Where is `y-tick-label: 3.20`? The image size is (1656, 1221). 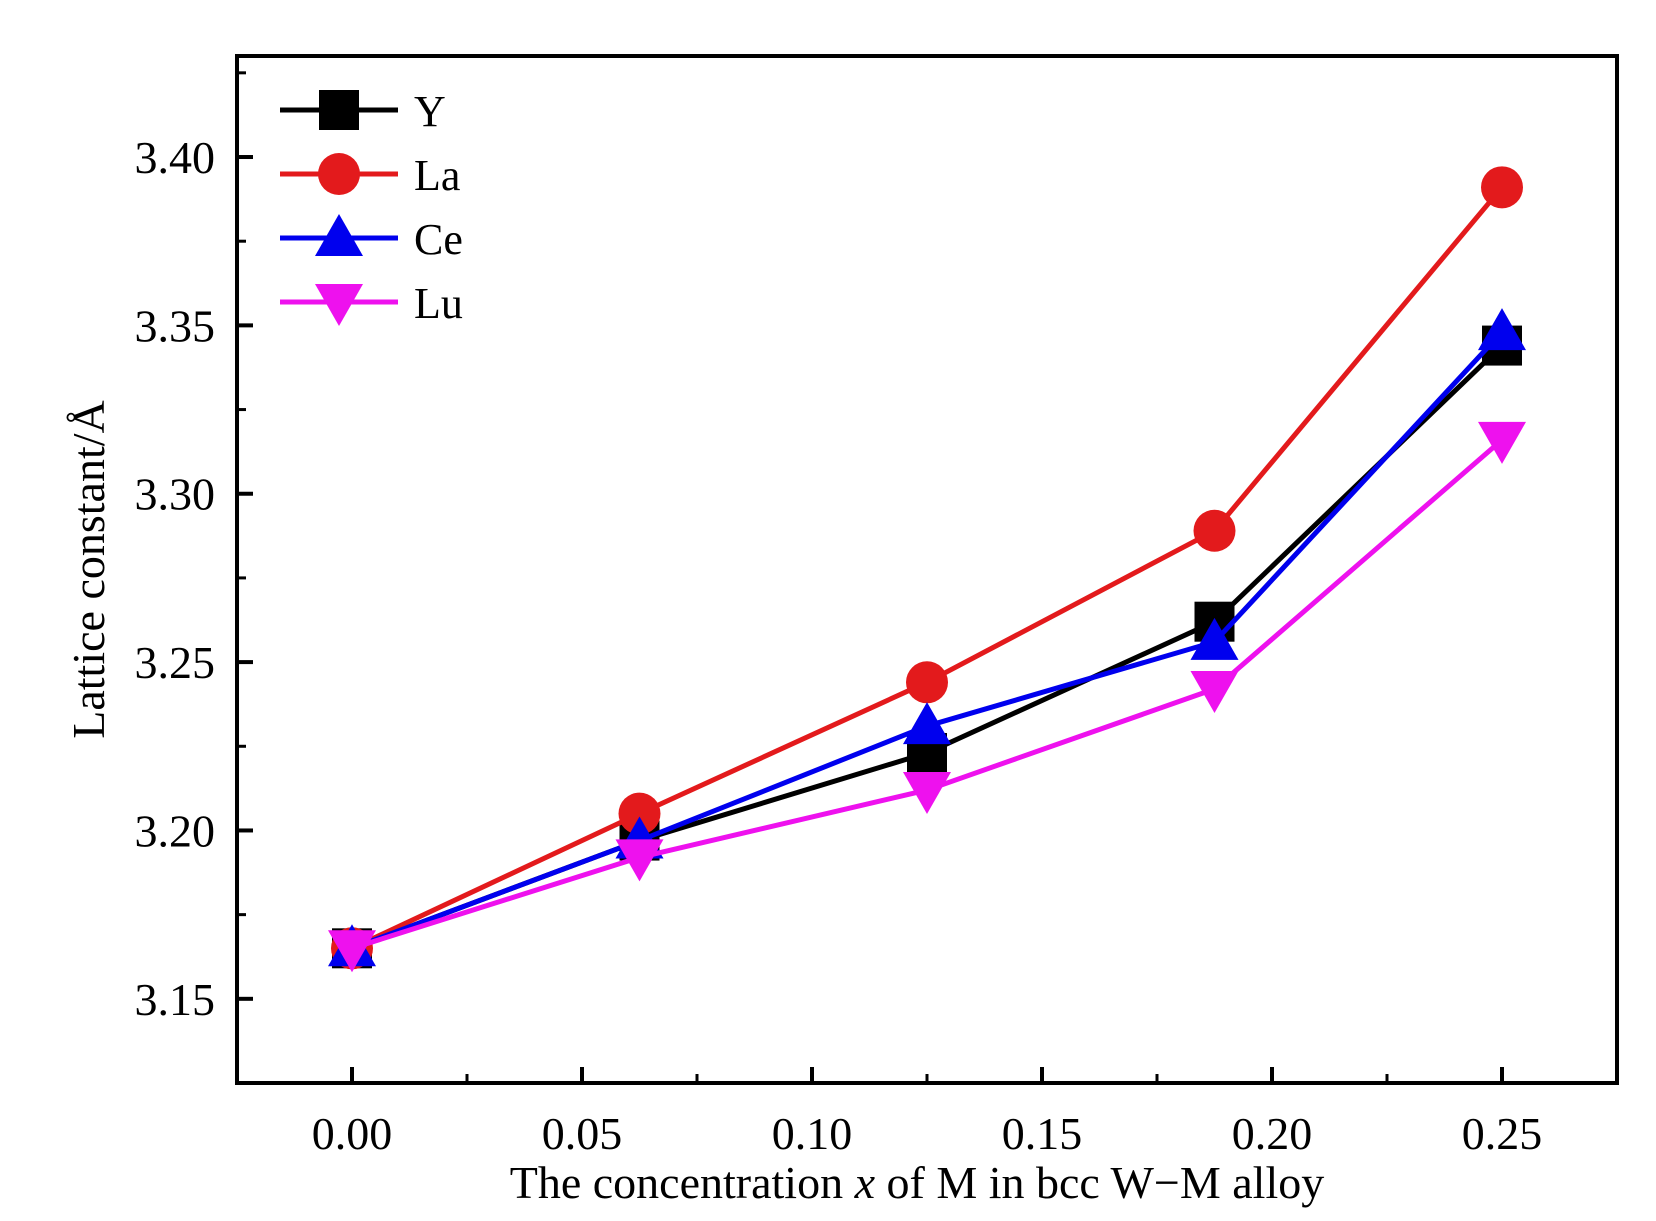 y-tick-label: 3.20 is located at coordinates (175, 830).